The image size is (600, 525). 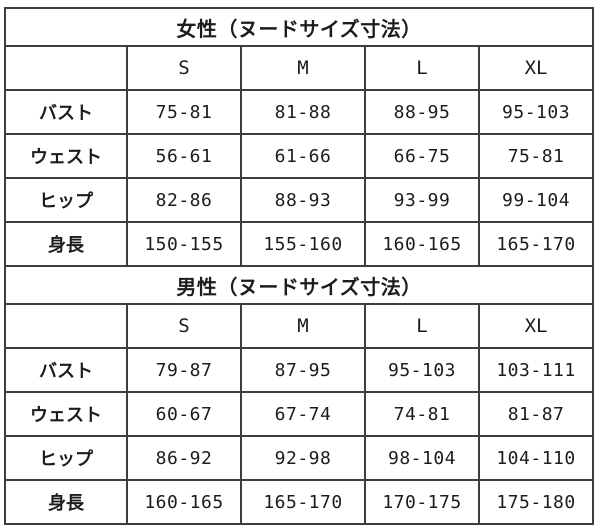 What do you see at coordinates (536, 244) in the screenshot?
I see `women-height-xl: 165-170` at bounding box center [536, 244].